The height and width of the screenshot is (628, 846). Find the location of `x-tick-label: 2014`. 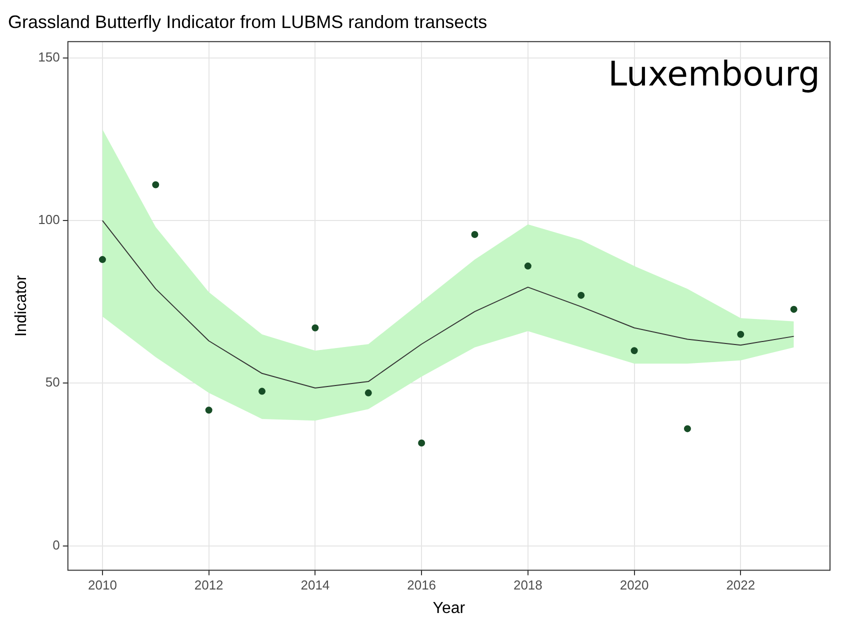

x-tick-label: 2014 is located at coordinates (315, 585).